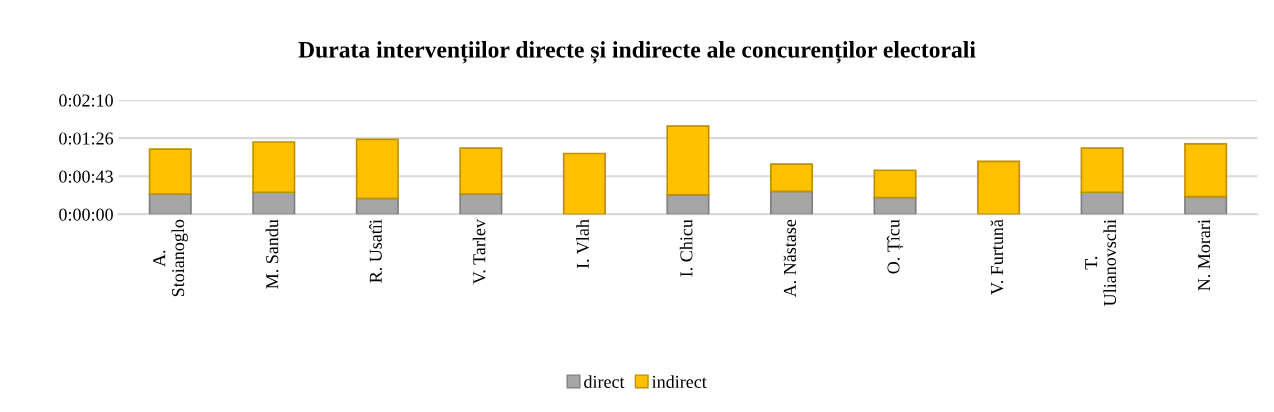  Describe the element at coordinates (479, 252) in the screenshot. I see `x-tick-label: V. Tarlev` at that location.